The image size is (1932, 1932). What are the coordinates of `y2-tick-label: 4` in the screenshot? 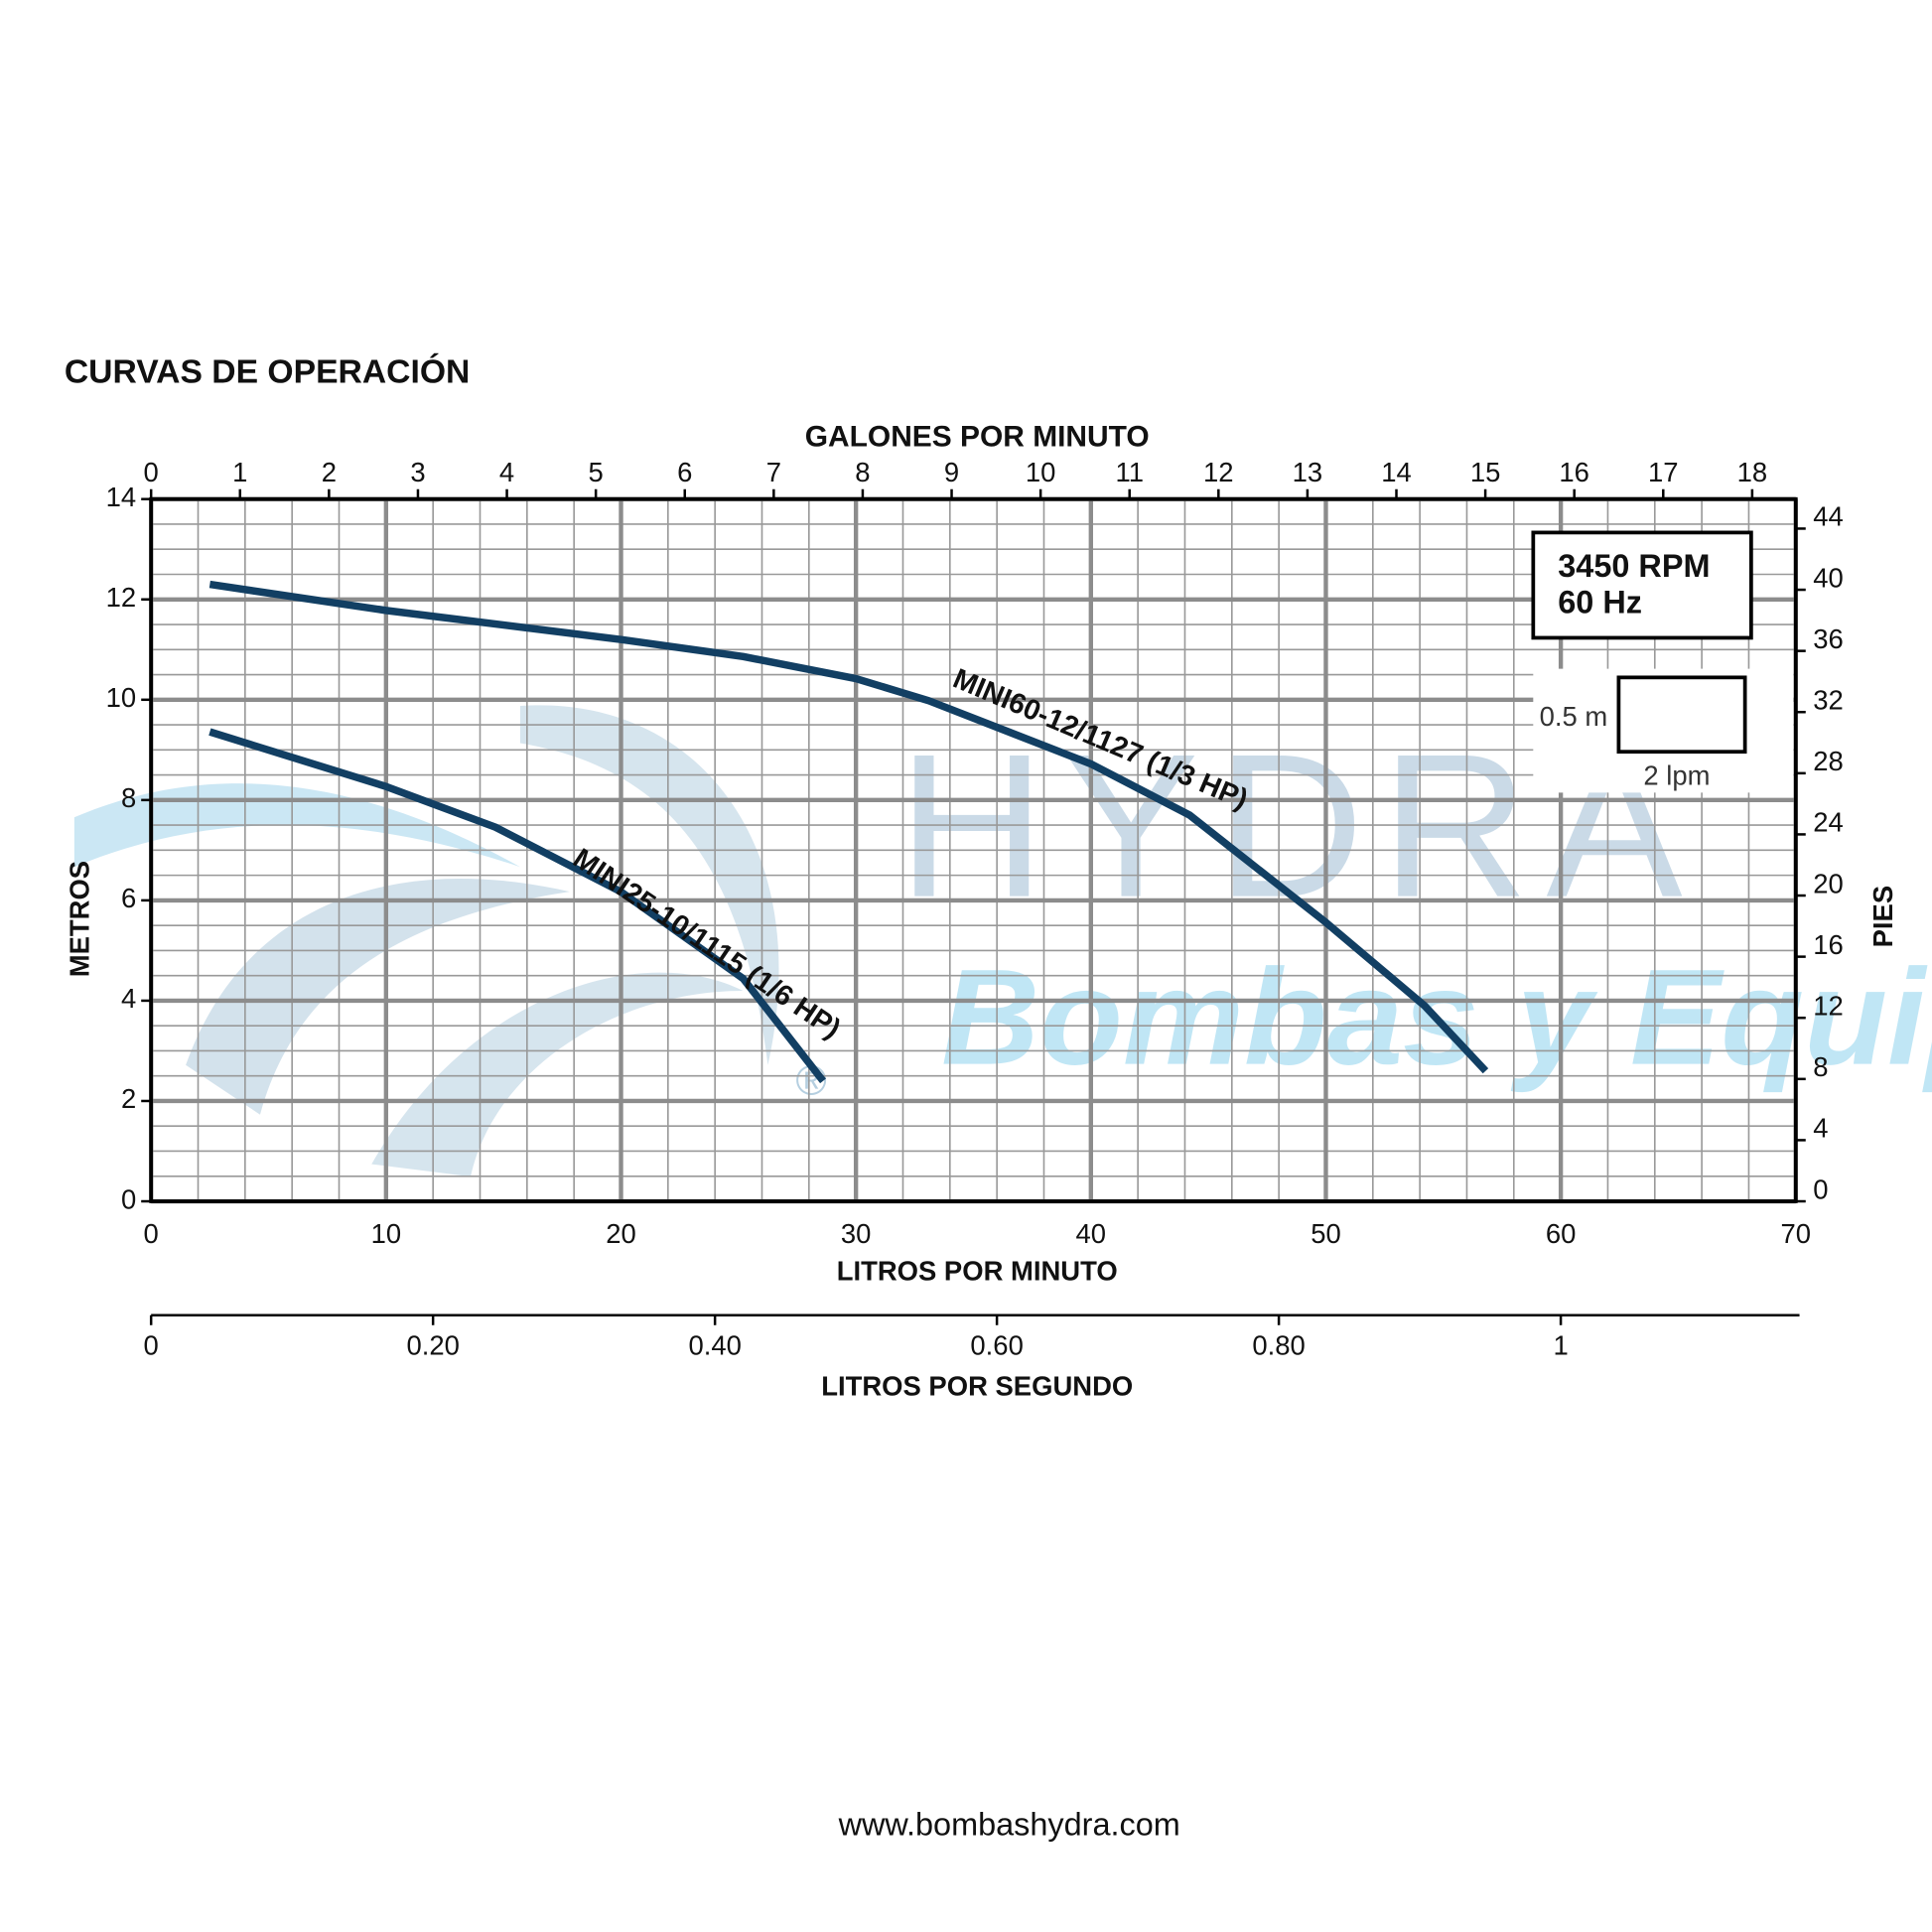 It's located at (1820, 1128).